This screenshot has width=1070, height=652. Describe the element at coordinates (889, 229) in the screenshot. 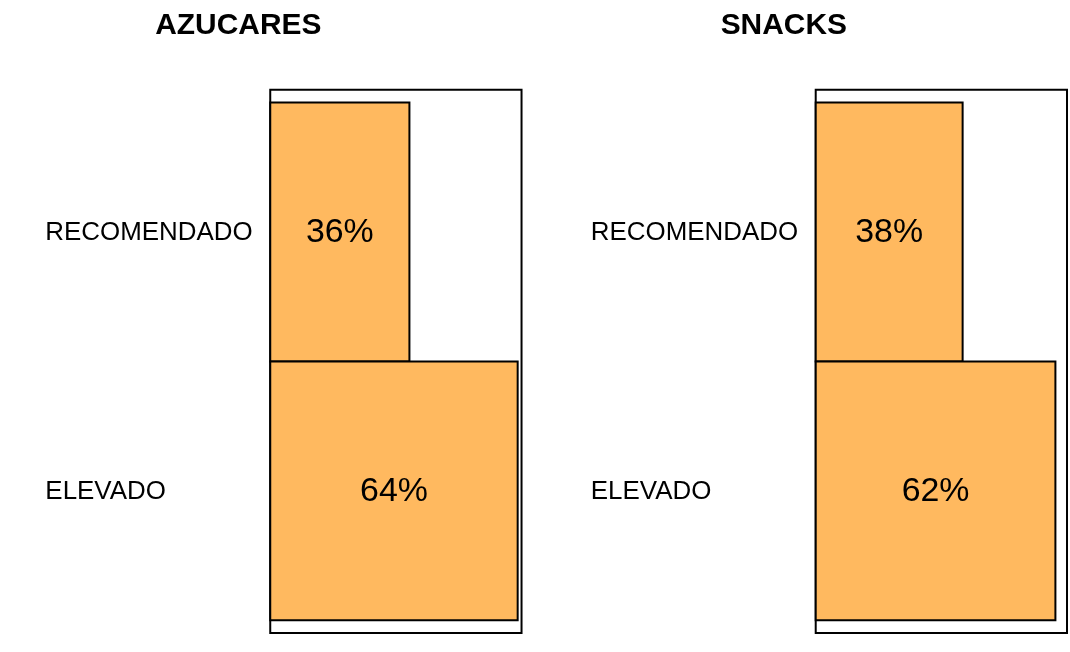

I see `data-label: 38%` at that location.